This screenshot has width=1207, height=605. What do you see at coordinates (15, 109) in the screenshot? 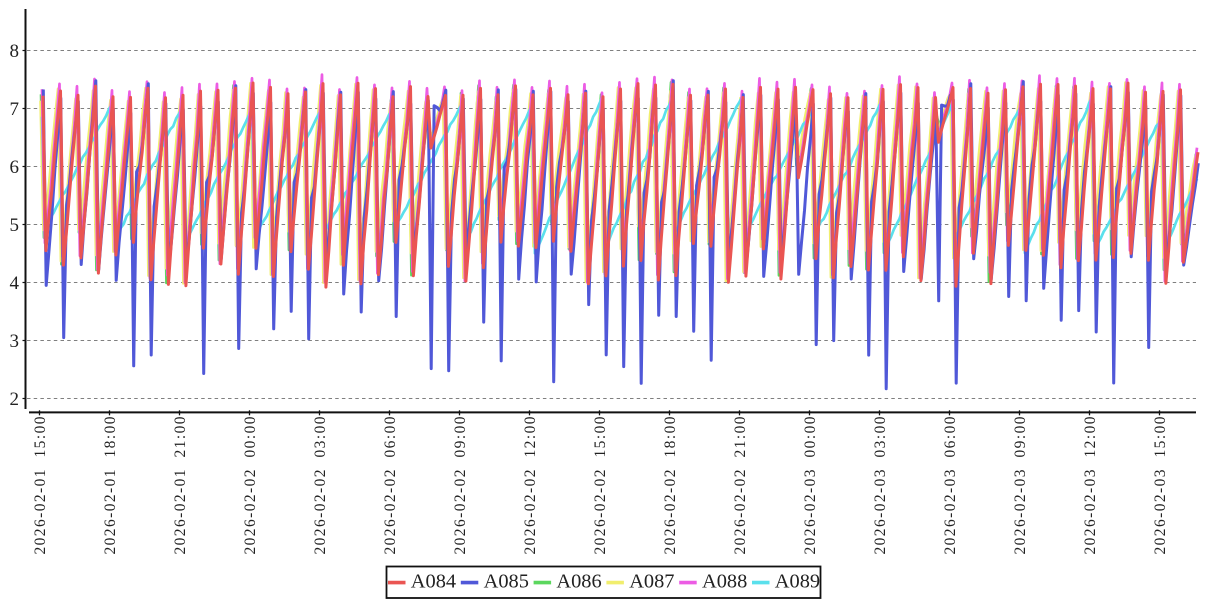
I see `svg-text: 7` at bounding box center [15, 109].